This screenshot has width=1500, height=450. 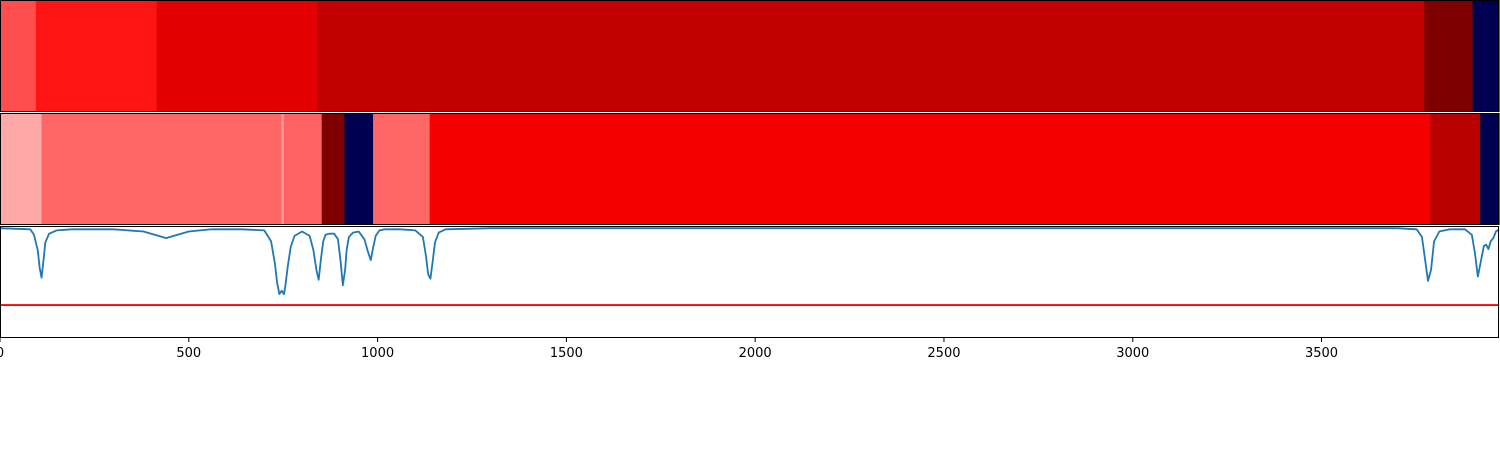 I want to click on x-tick-label-2000: 2000, so click(x=755, y=353).